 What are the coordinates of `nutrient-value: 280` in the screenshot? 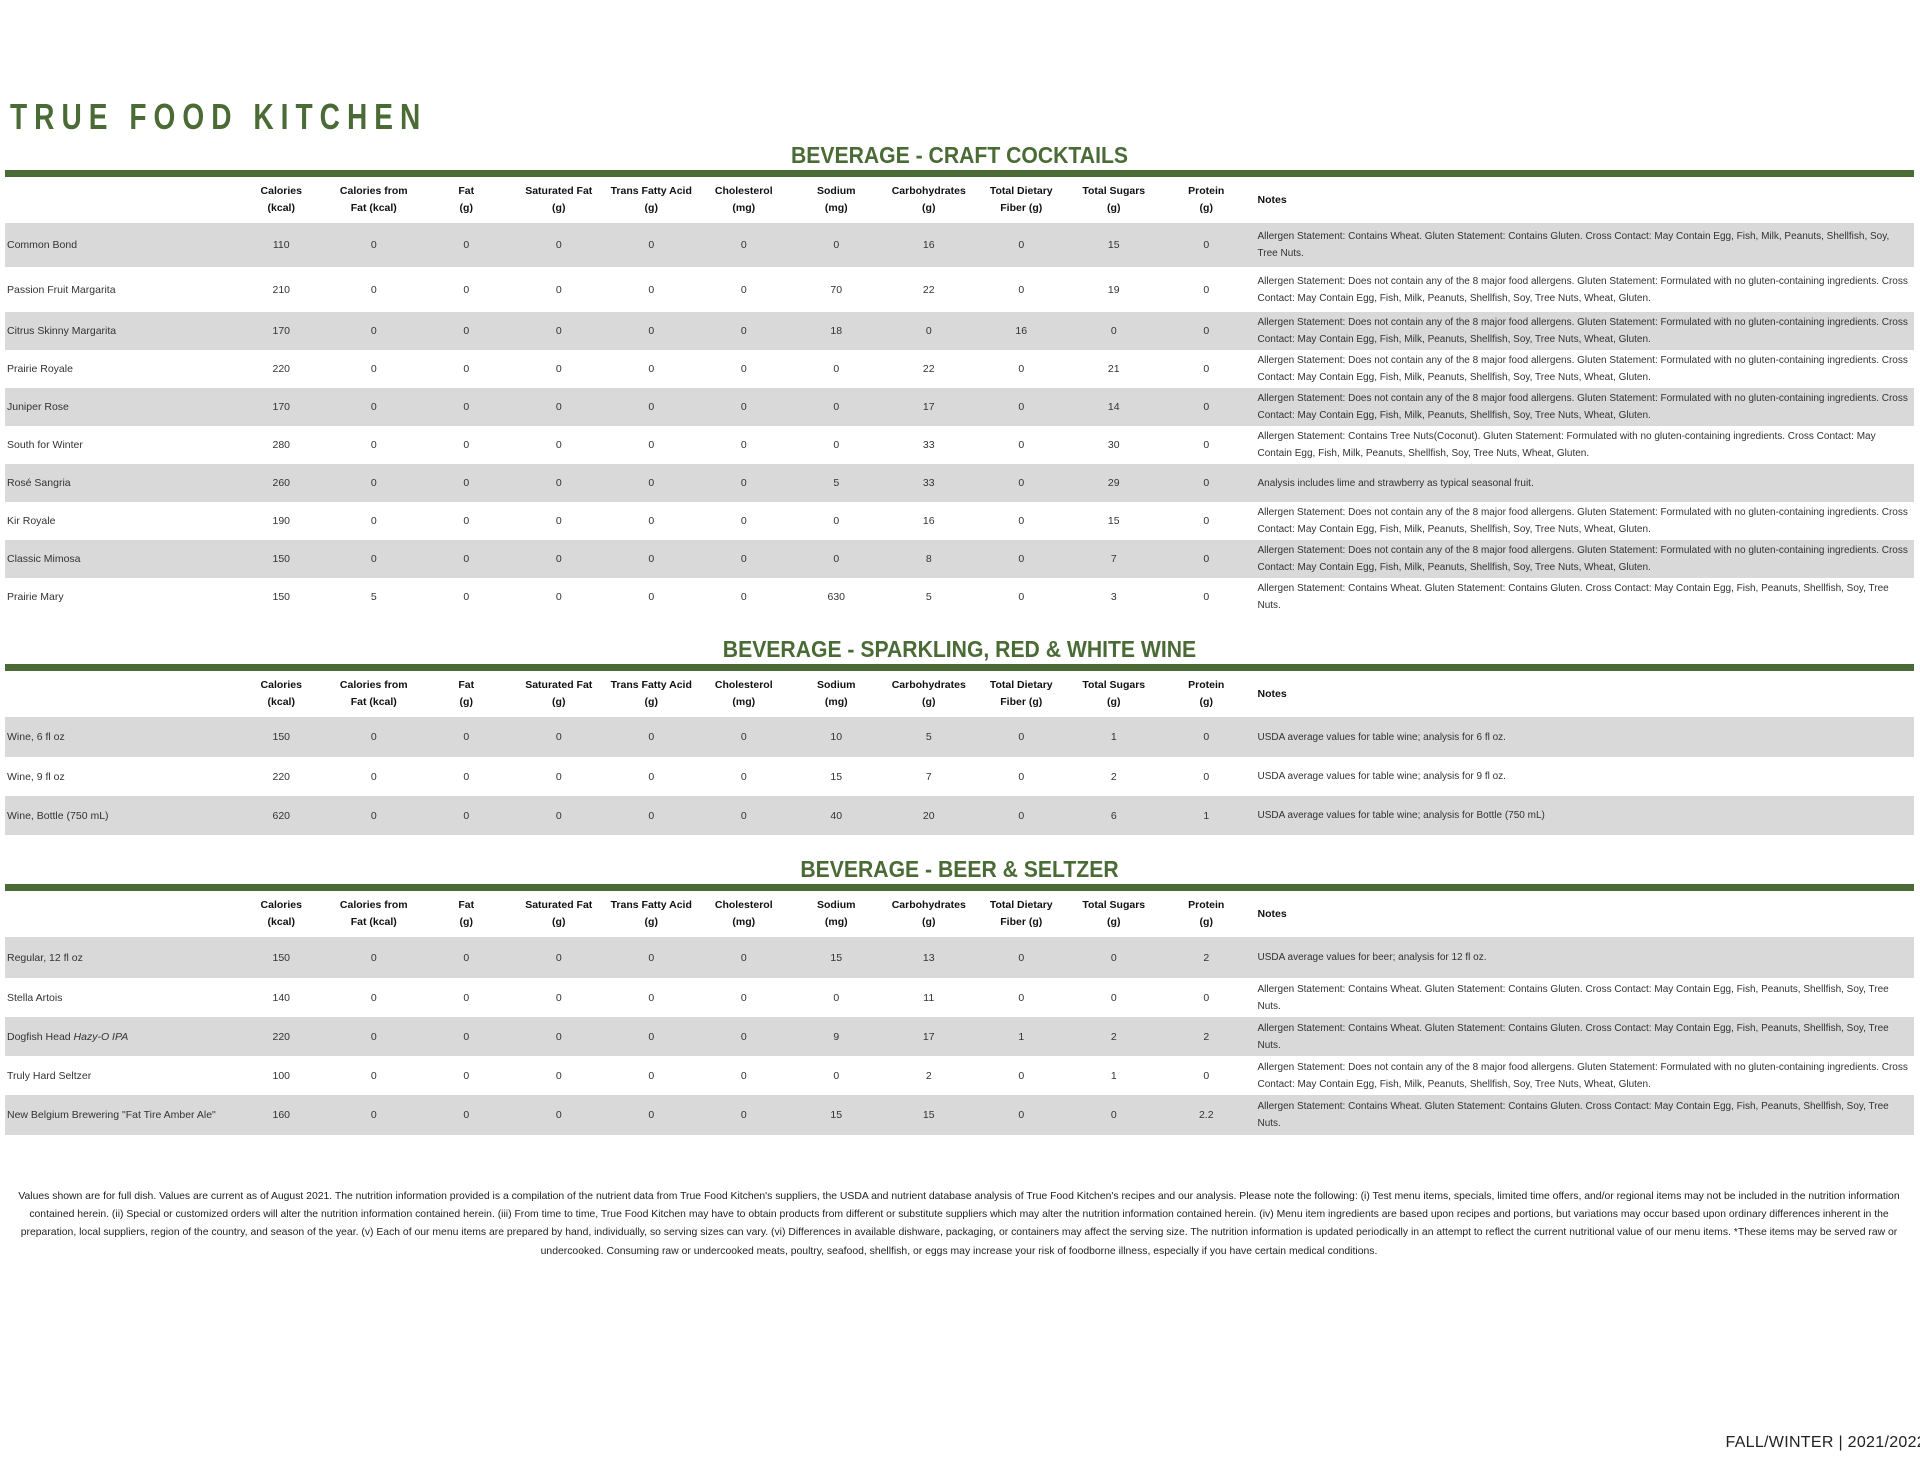 It's located at (281, 445).